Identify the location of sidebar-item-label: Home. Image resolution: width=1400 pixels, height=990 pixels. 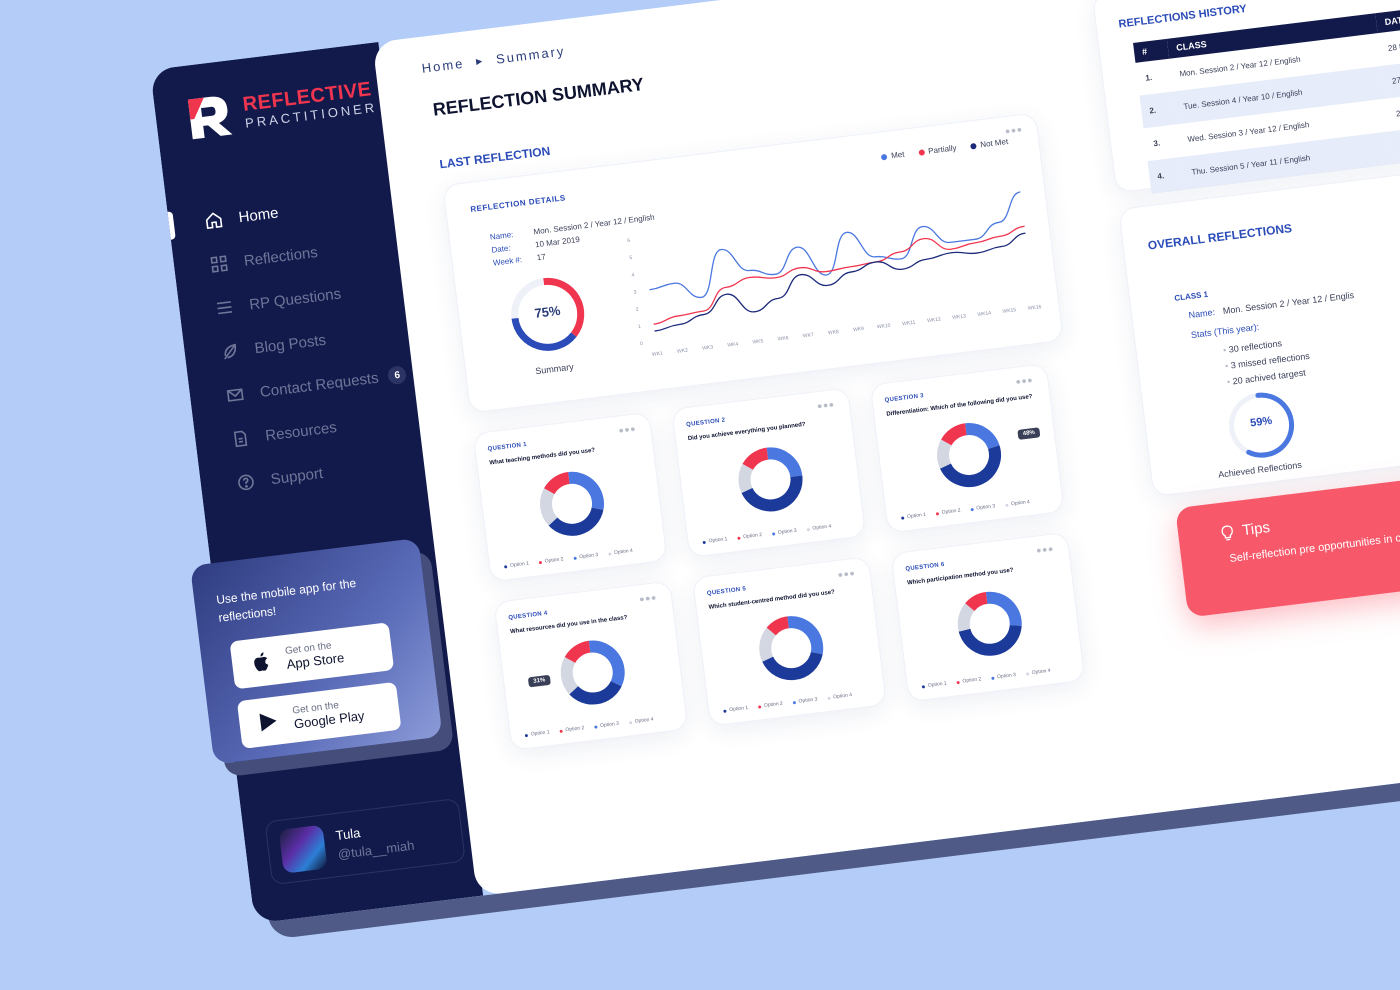
(258, 214).